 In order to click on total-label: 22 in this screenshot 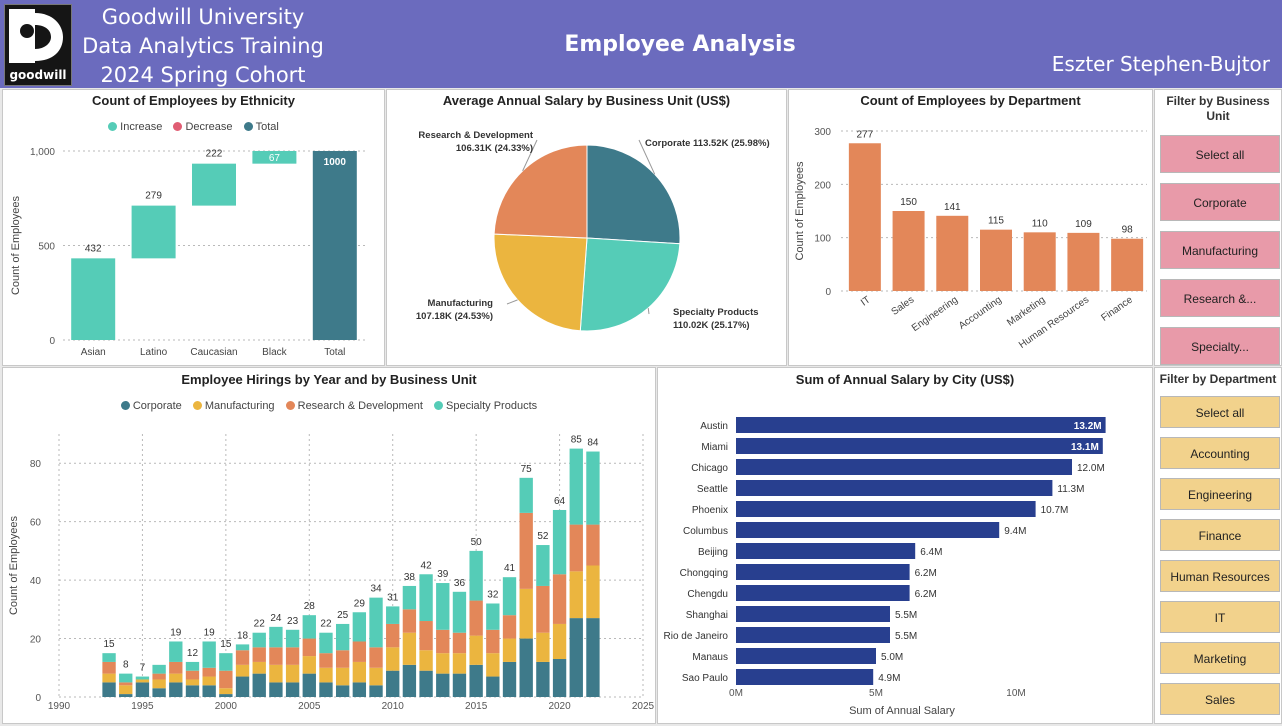, I will do `click(260, 624)`.